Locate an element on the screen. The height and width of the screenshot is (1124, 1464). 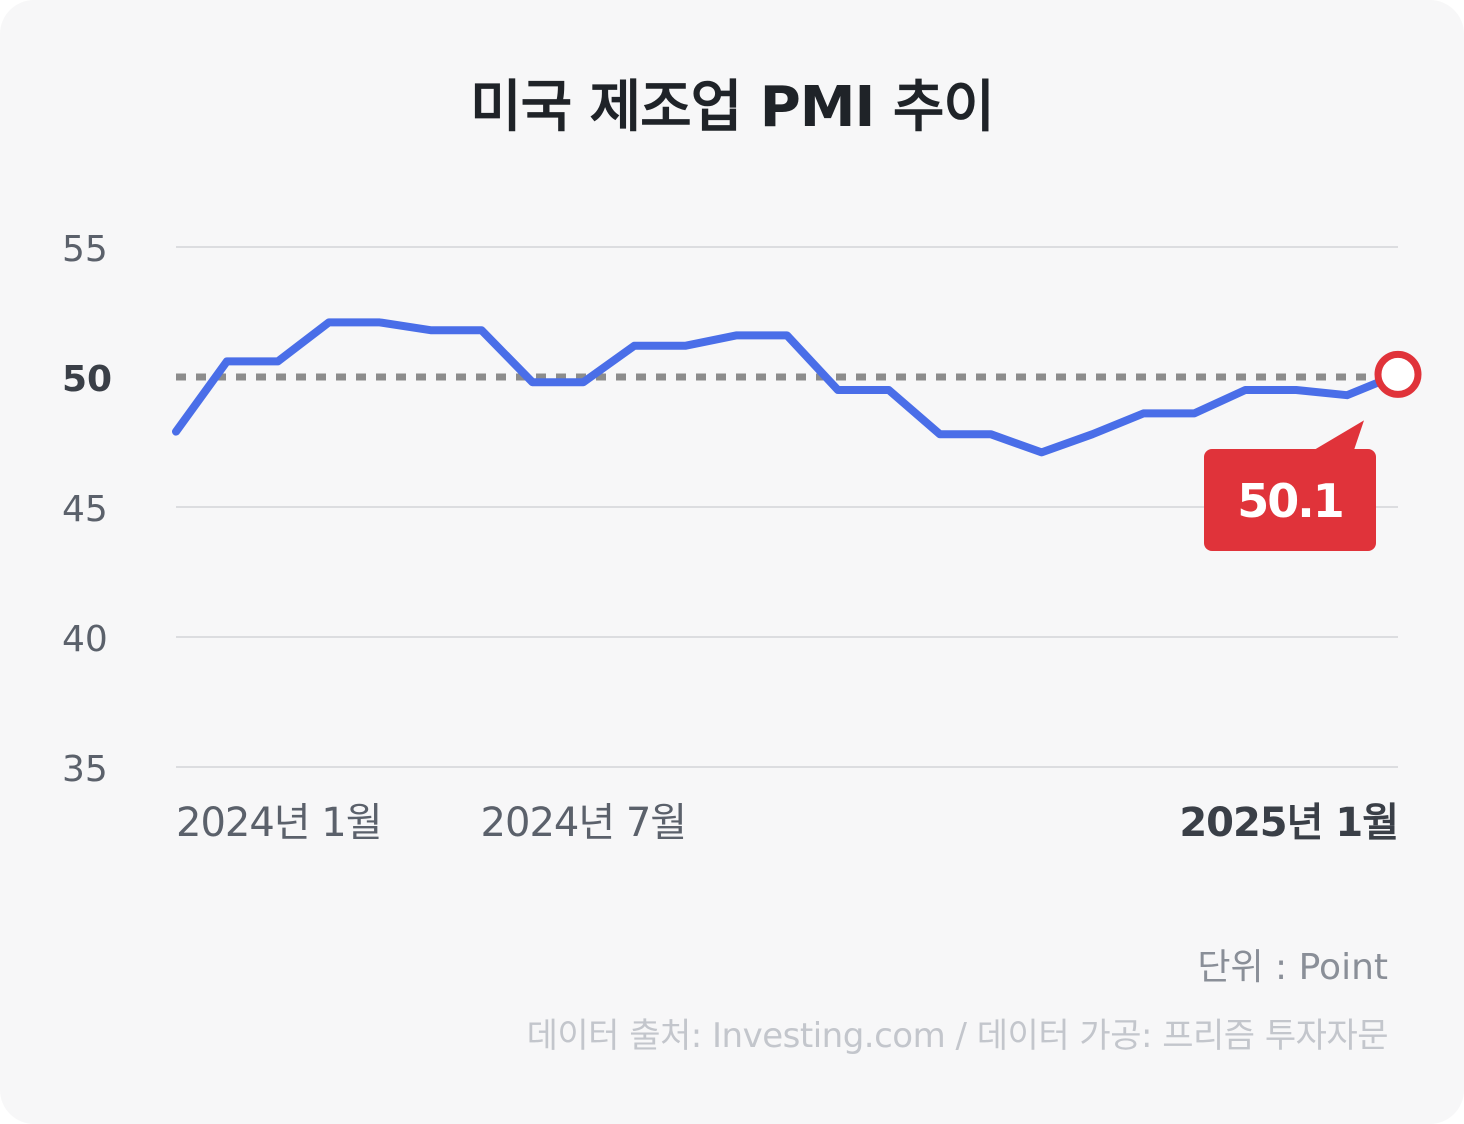
x-tick-label: 2025년 1월 is located at coordinates (1288, 823).